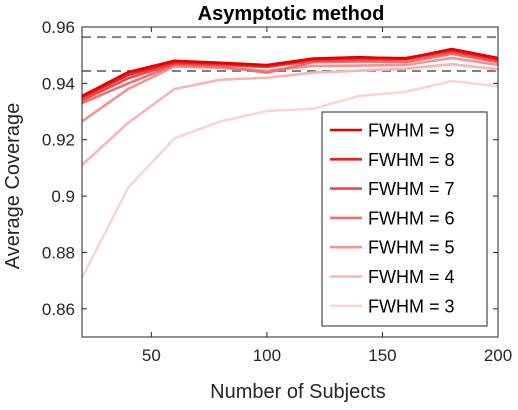  Describe the element at coordinates (498, 355) in the screenshot. I see `x-tick-label: 200` at that location.